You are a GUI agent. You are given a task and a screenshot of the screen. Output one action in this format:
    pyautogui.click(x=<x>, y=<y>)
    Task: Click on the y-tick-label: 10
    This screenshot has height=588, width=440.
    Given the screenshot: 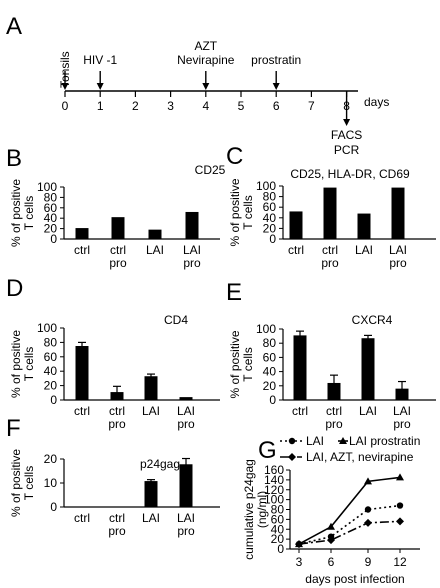 What is the action you would take?
    pyautogui.click(x=51, y=483)
    